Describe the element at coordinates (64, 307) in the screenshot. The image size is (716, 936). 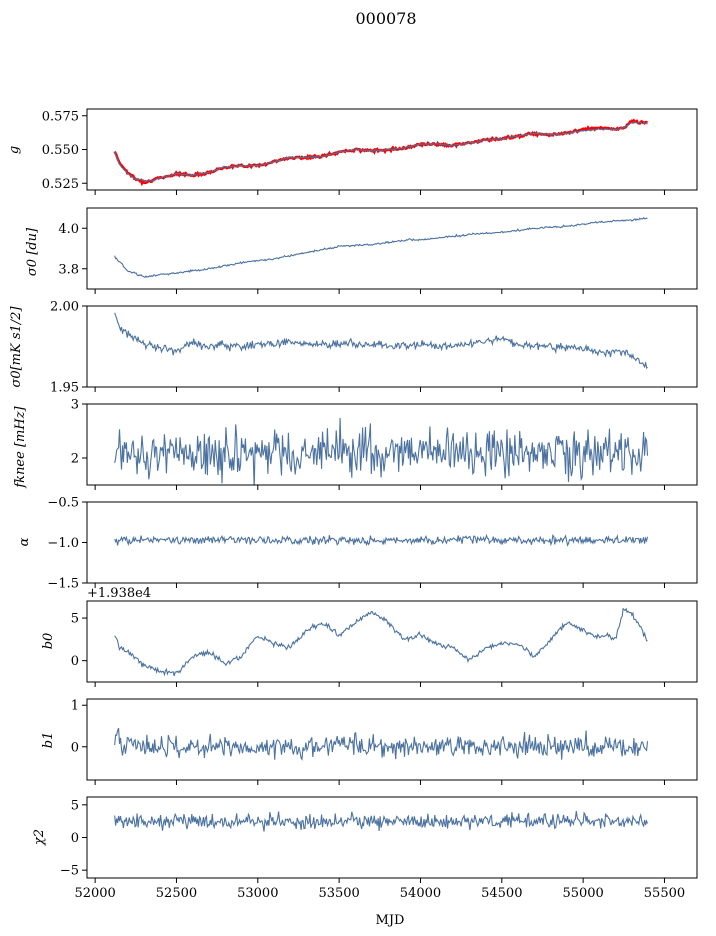
I see `y-tick-label: 2.00` at that location.